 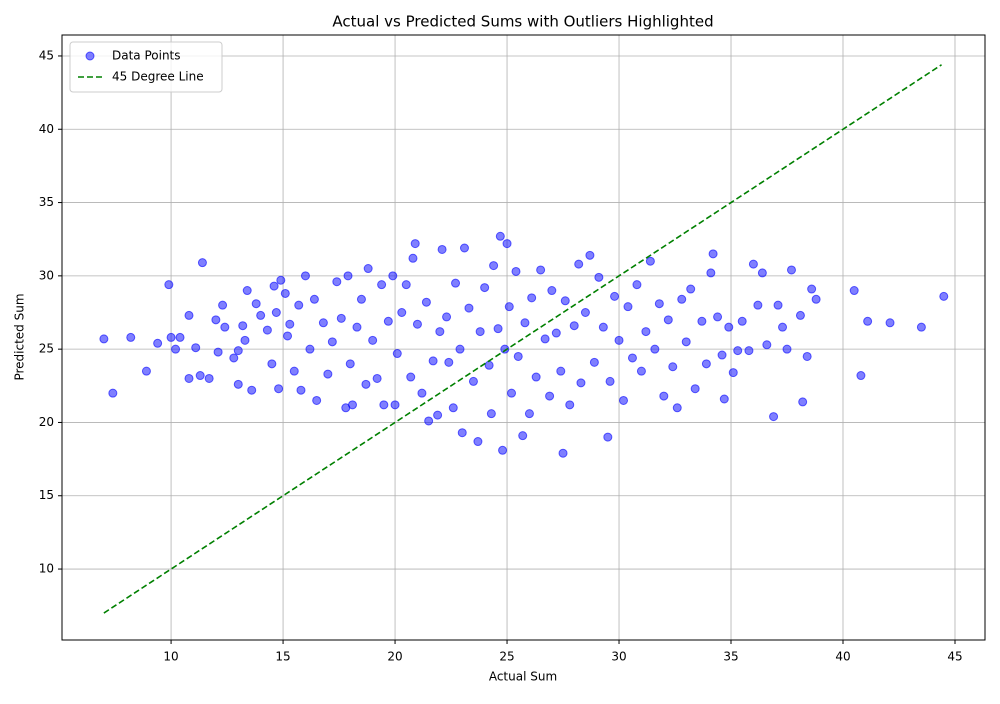 What do you see at coordinates (46, 569) in the screenshot?
I see `y-tick-label: 10` at bounding box center [46, 569].